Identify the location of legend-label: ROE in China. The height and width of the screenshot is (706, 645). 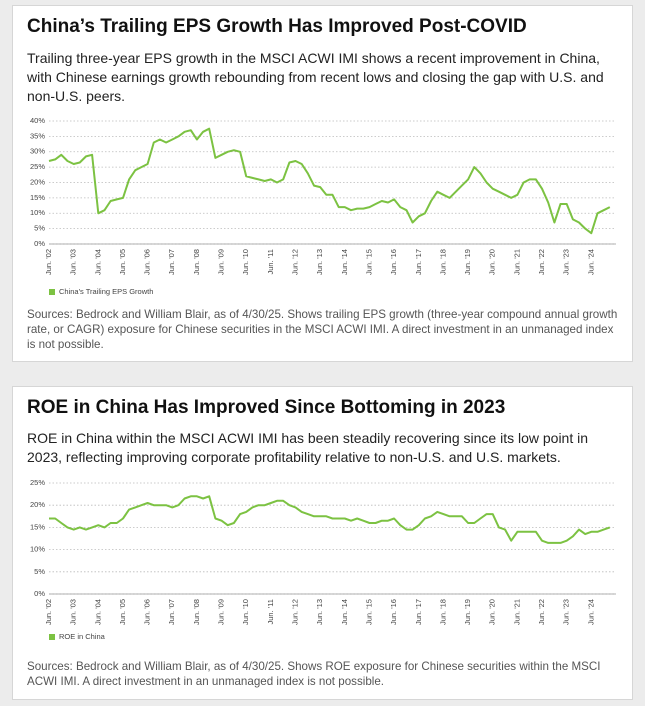
(82, 636).